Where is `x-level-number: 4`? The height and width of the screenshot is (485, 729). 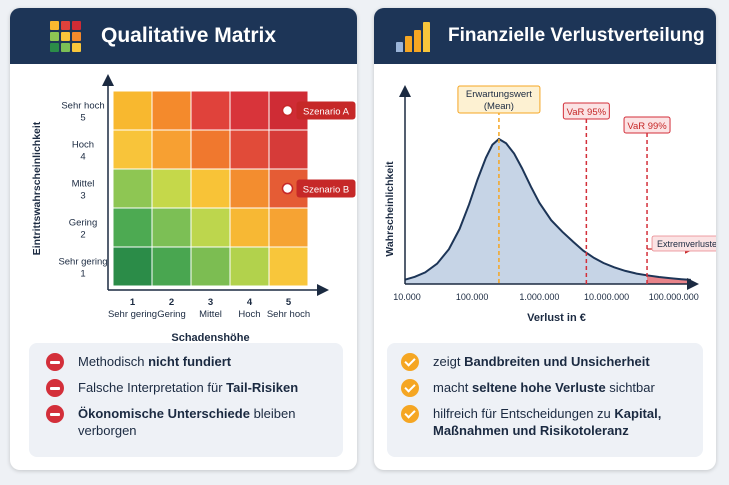
x-level-number: 4 is located at coordinates (250, 302).